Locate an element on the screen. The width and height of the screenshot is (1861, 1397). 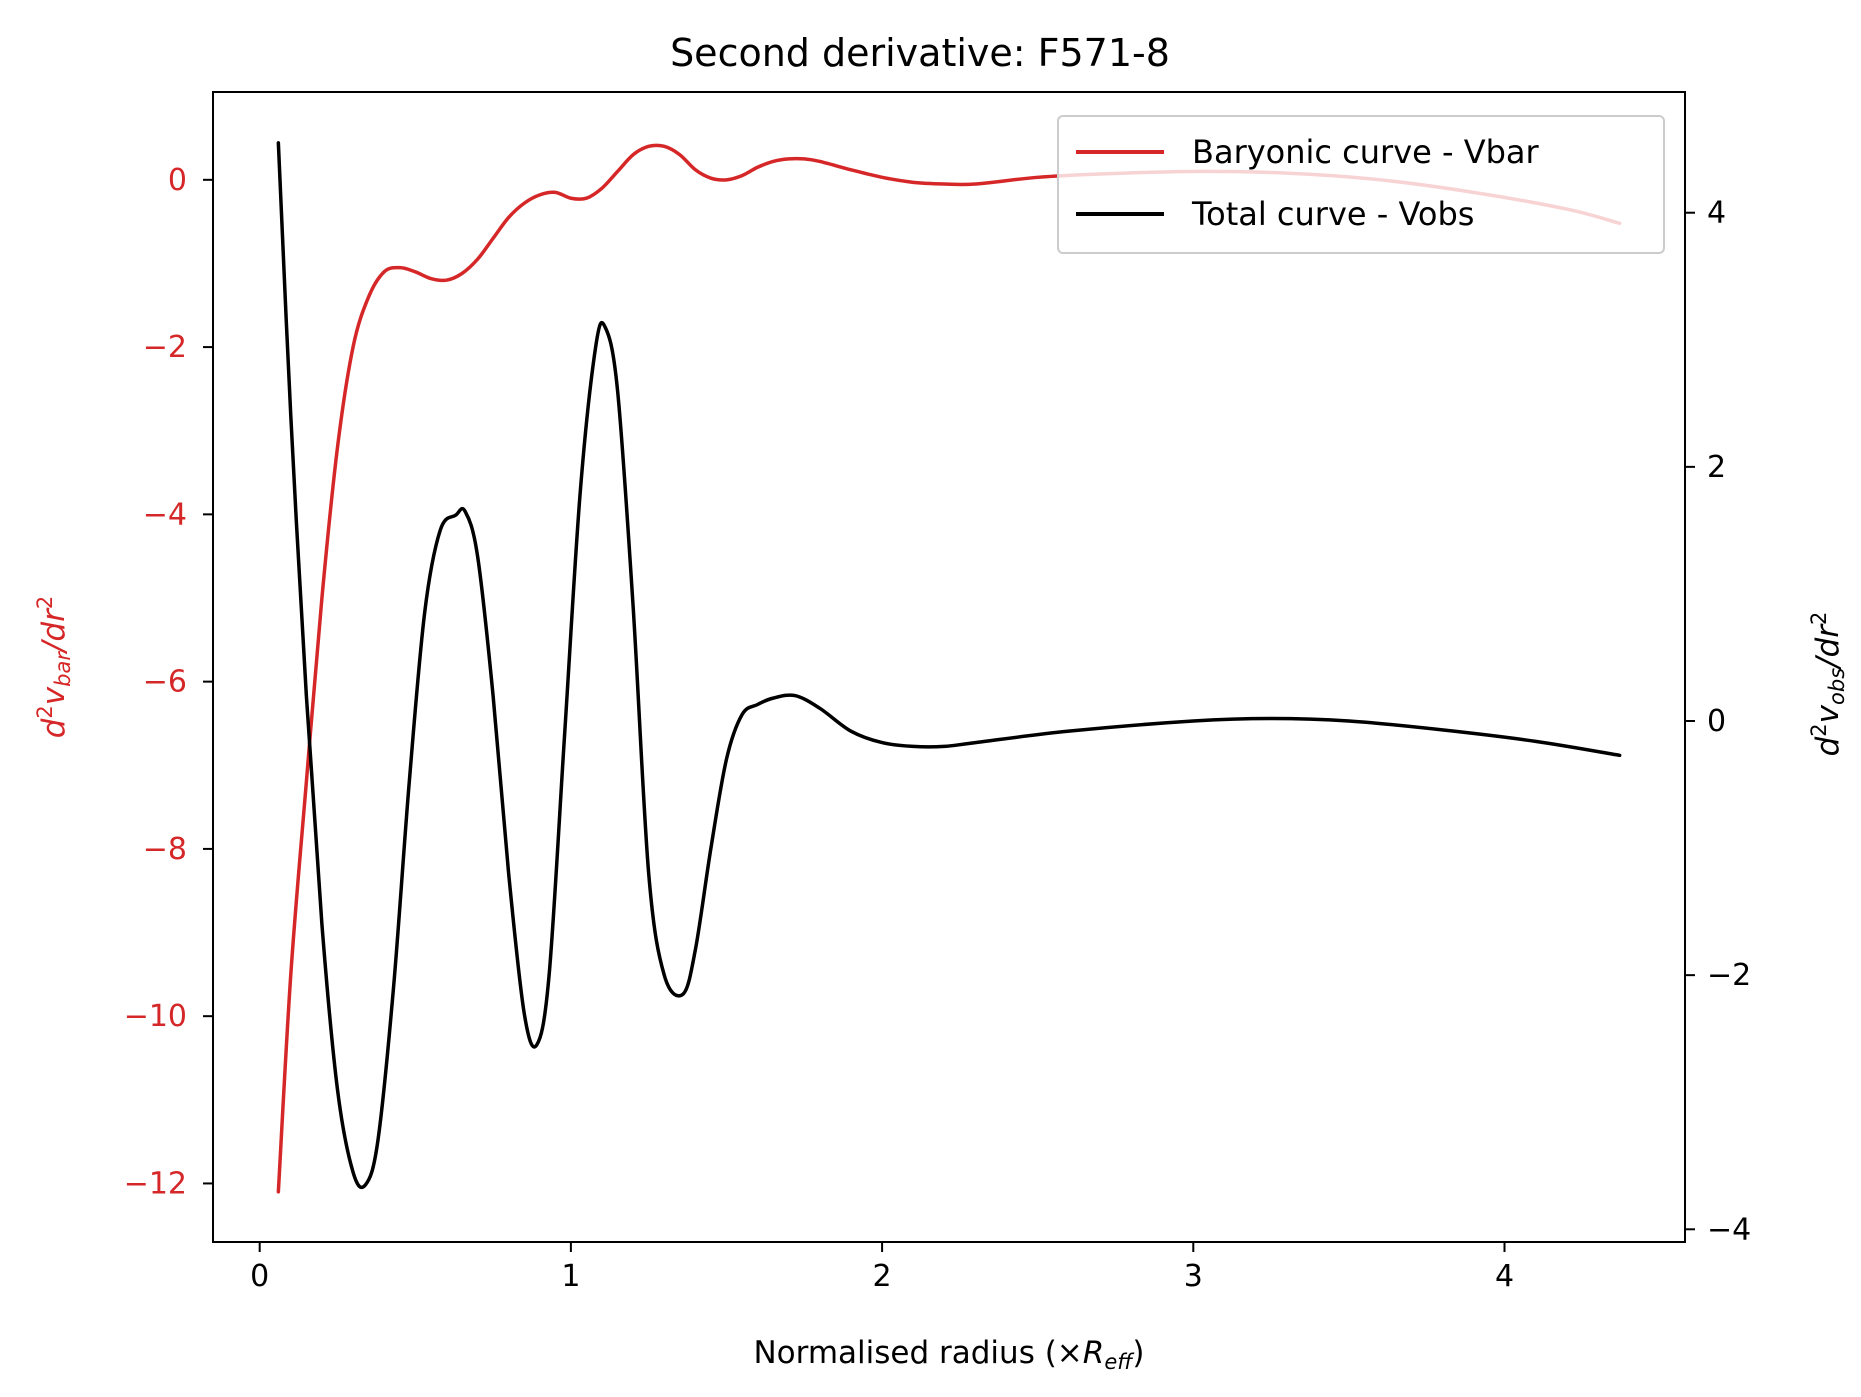
x-axis-label: Normalised radius (×Reff) is located at coordinates (948, 1354).